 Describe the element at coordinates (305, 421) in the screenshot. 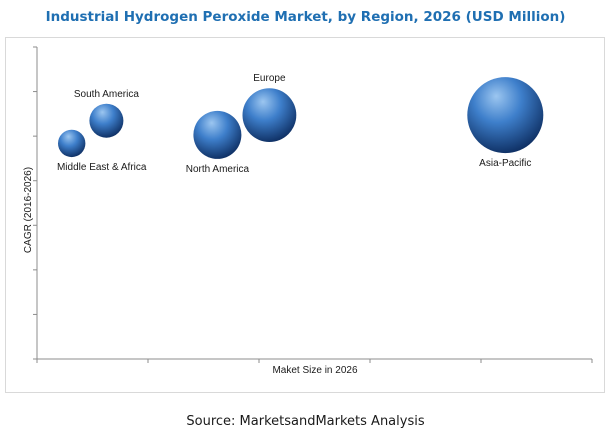

I see `source-note: Source: MarketsandMarkets Analysis` at that location.